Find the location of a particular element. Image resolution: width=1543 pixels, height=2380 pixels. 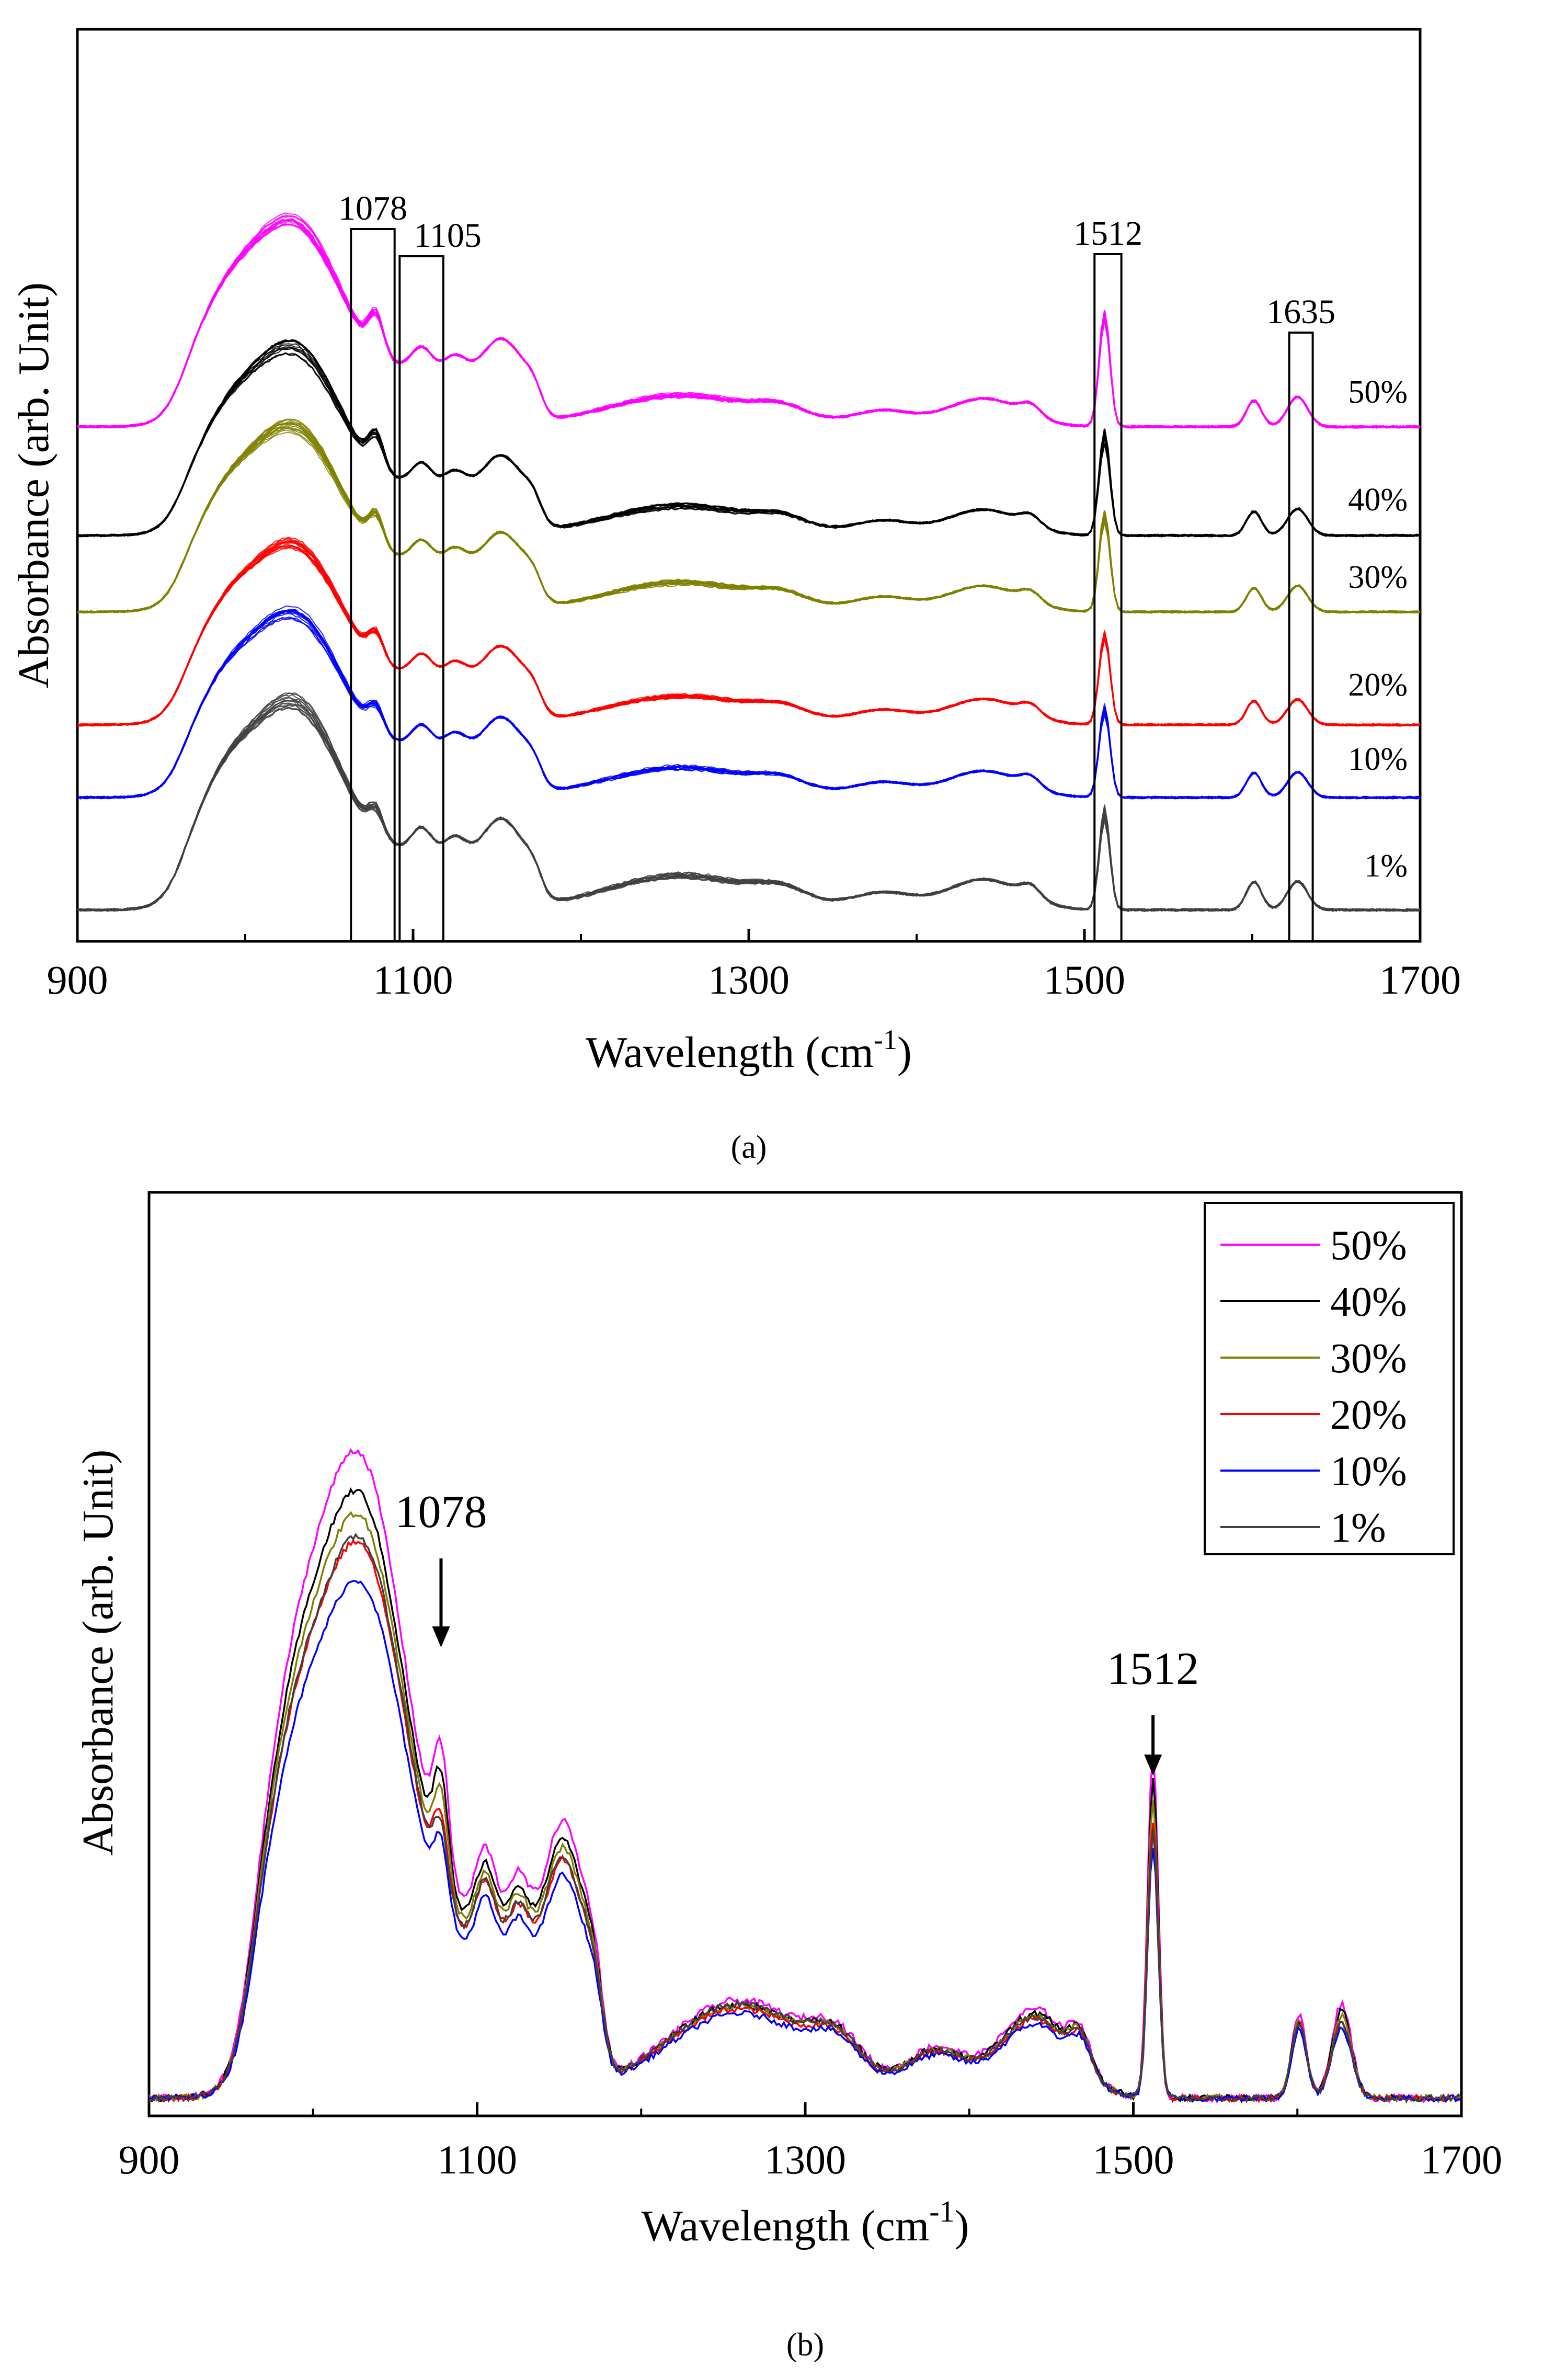

legend-b: 50% 40% 30% 20% 10% 1% is located at coordinates (1329, 1378).